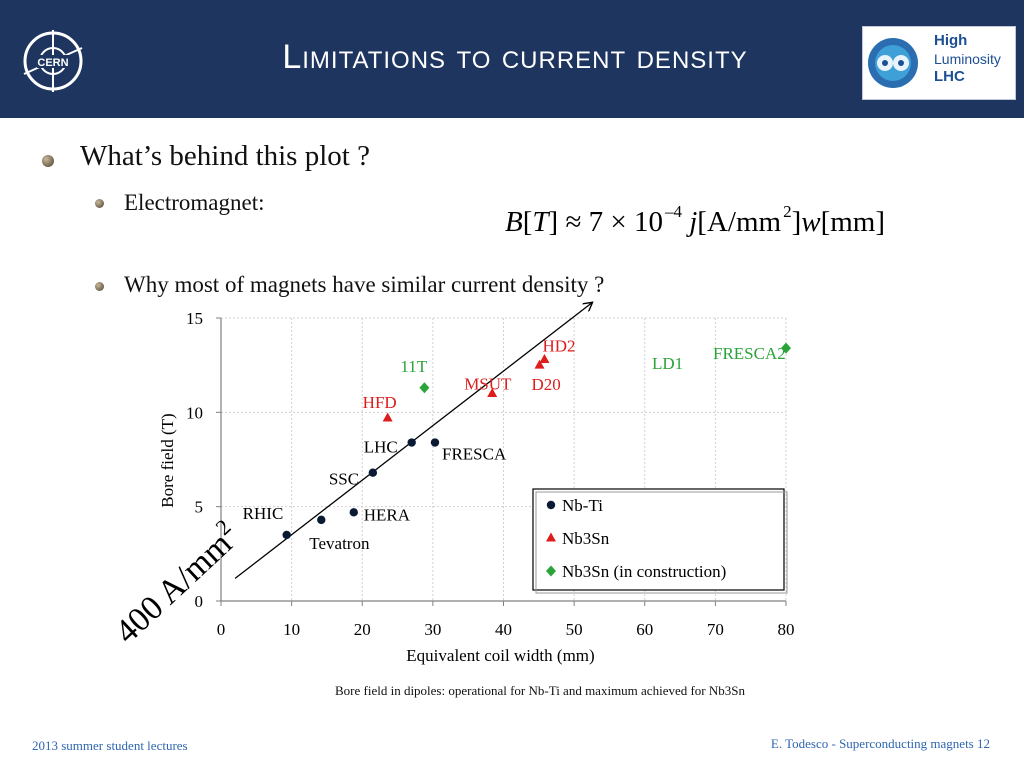 Image resolution: width=1024 pixels, height=768 pixels. What do you see at coordinates (644, 629) in the screenshot?
I see `x-tick-label: 60` at bounding box center [644, 629].